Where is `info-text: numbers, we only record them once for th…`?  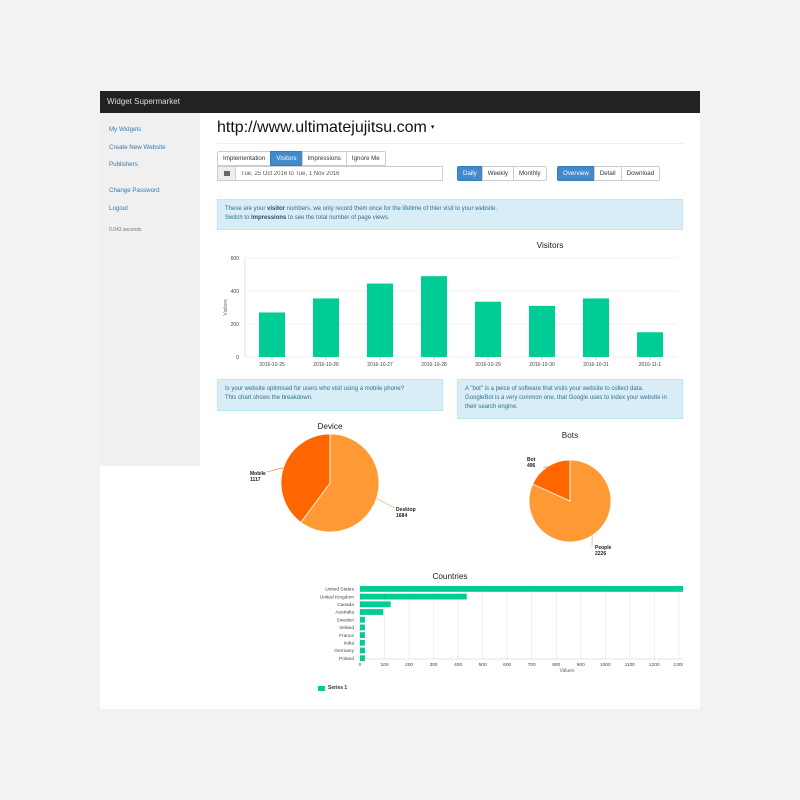
info-text: numbers, we only record them once for th… is located at coordinates (391, 209).